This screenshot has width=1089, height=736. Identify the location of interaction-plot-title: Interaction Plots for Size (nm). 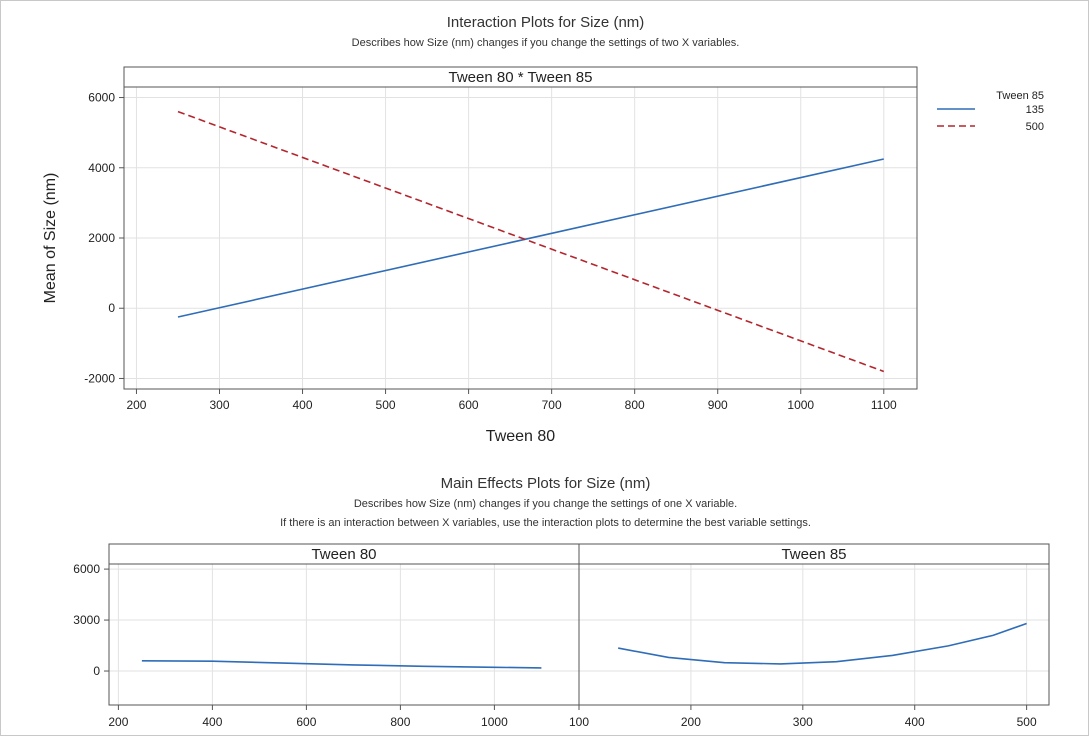
(545, 22).